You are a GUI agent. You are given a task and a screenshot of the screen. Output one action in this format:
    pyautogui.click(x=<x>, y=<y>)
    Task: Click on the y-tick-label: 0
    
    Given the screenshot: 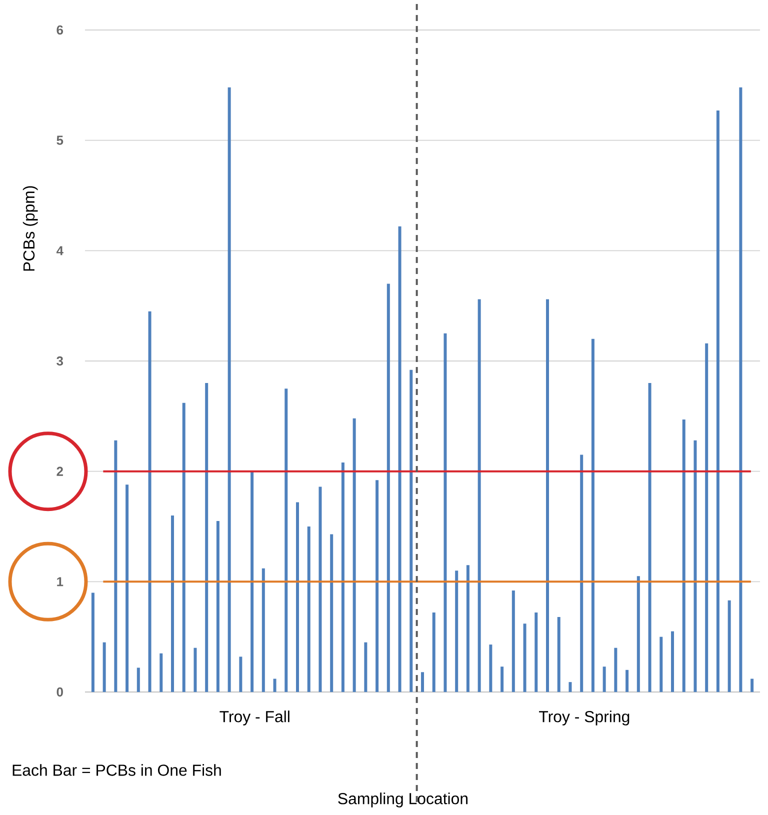 What is the action you would take?
    pyautogui.click(x=59, y=692)
    